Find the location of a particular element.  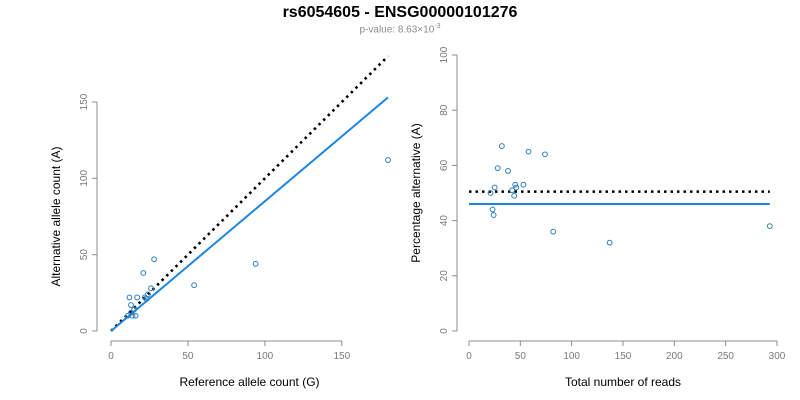

panel1-x-tick-label-1: 50 is located at coordinates (188, 356).